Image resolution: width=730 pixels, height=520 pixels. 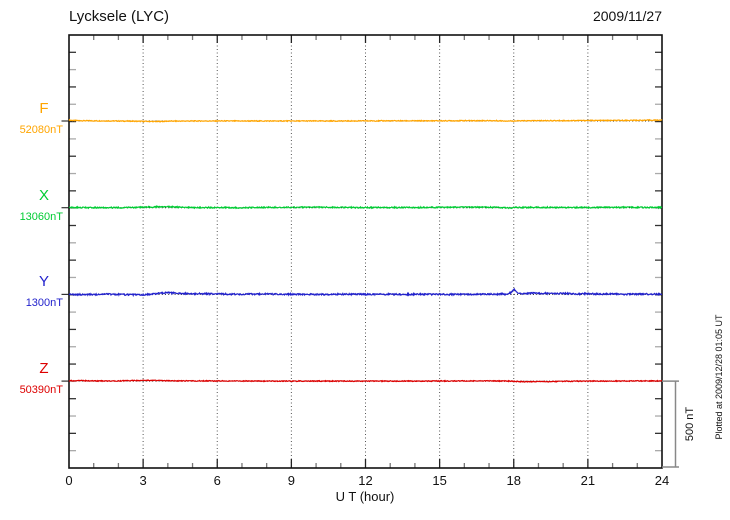 I want to click on plot-date: 2009/11/27, so click(x=627, y=16).